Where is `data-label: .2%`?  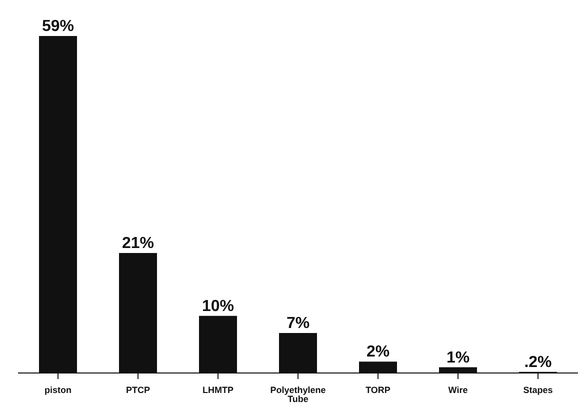 data-label: .2% is located at coordinates (538, 362).